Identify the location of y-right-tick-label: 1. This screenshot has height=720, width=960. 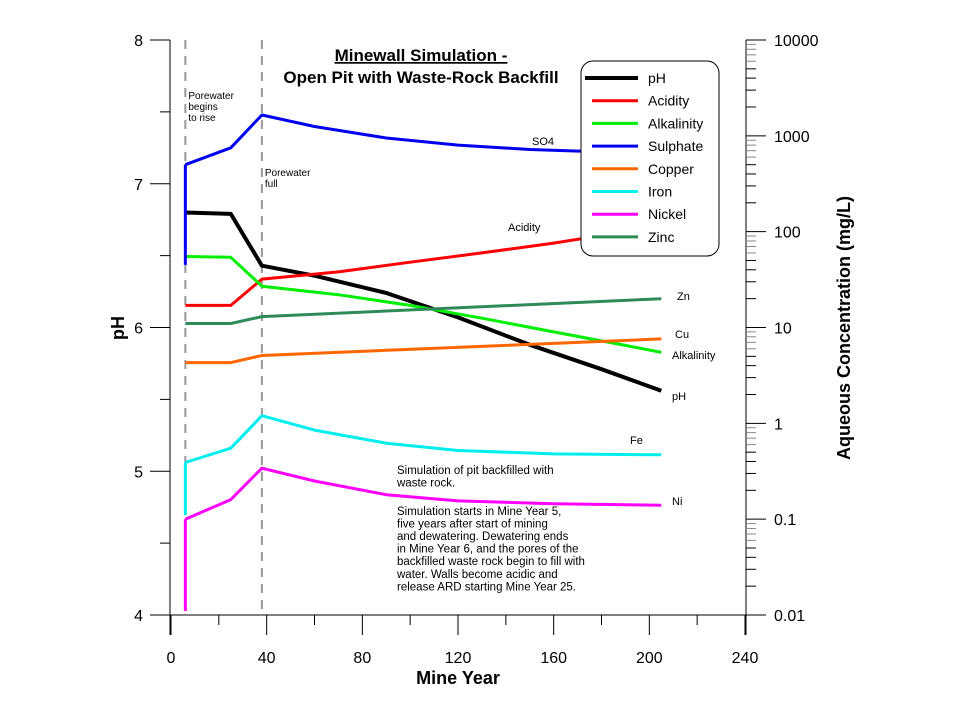
(778, 424).